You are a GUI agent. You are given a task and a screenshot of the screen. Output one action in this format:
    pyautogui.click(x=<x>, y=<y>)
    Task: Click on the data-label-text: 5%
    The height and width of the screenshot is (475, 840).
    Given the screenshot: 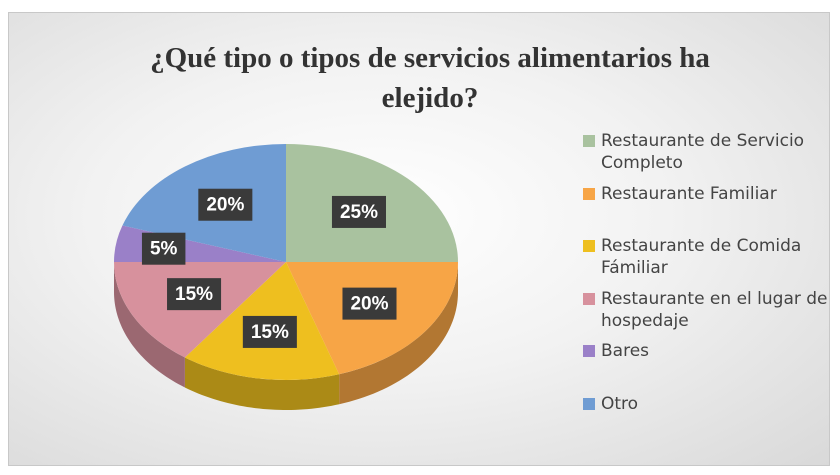 What is the action you would take?
    pyautogui.click(x=164, y=249)
    